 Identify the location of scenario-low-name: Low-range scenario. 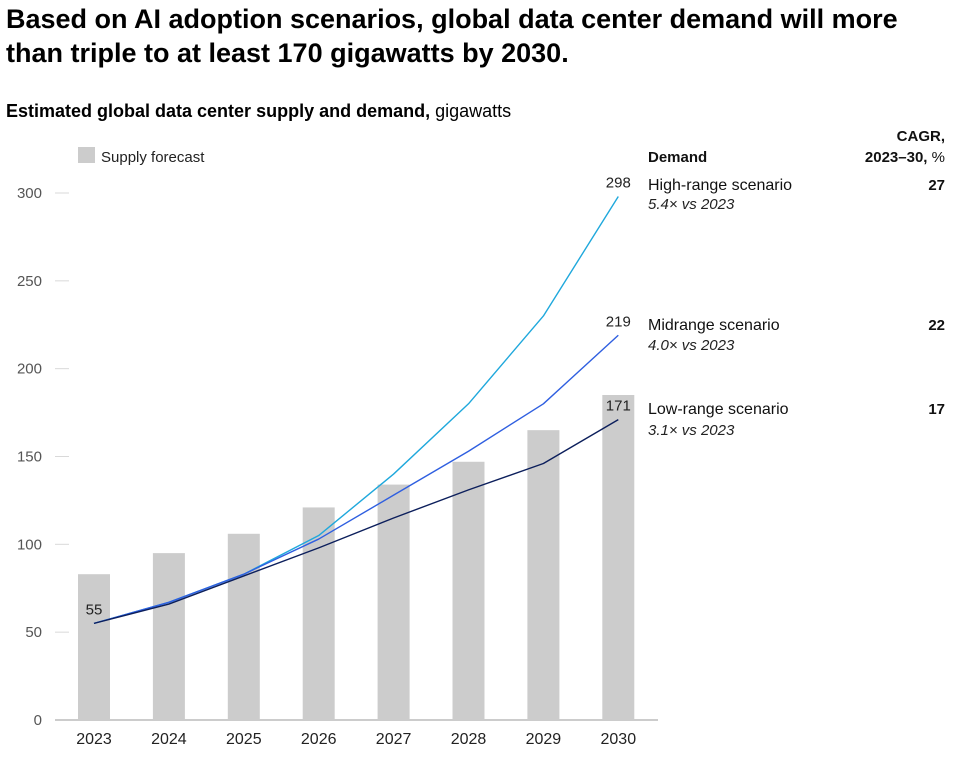
(718, 409).